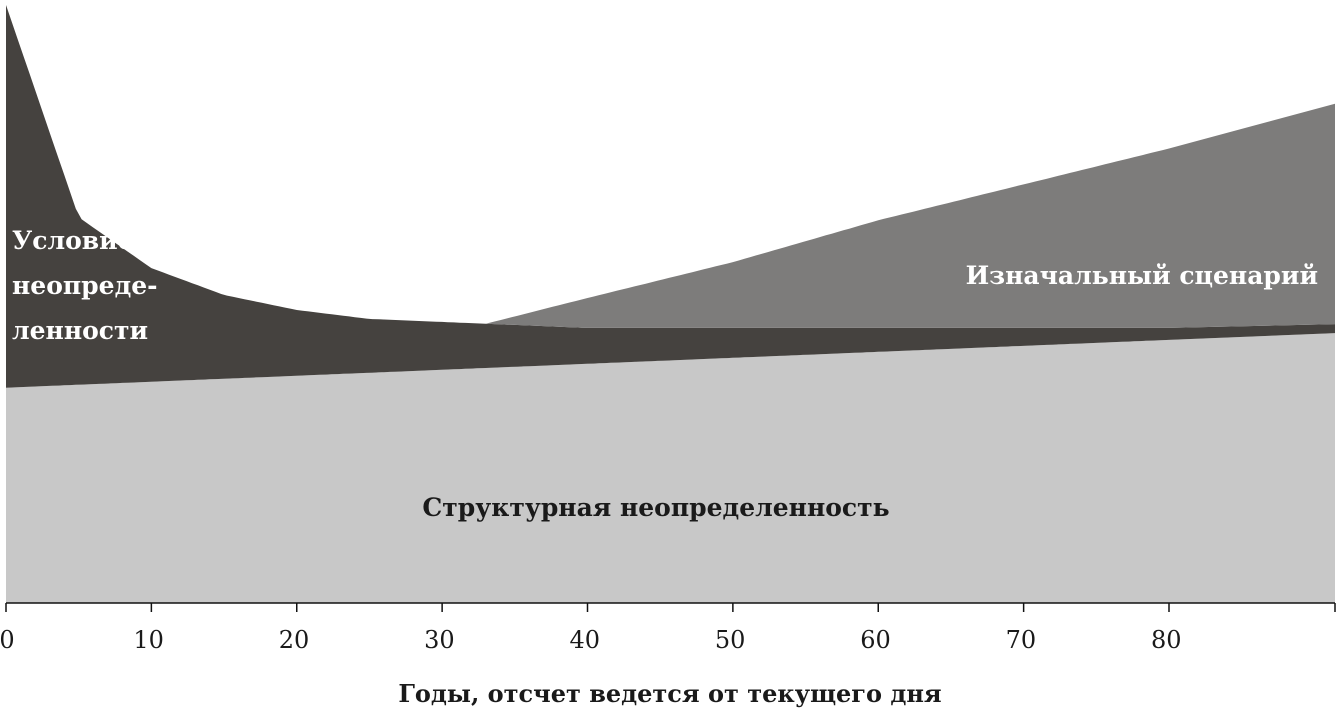 This screenshot has width=1338, height=714. I want to click on x-tick-label: 30, so click(439, 640).